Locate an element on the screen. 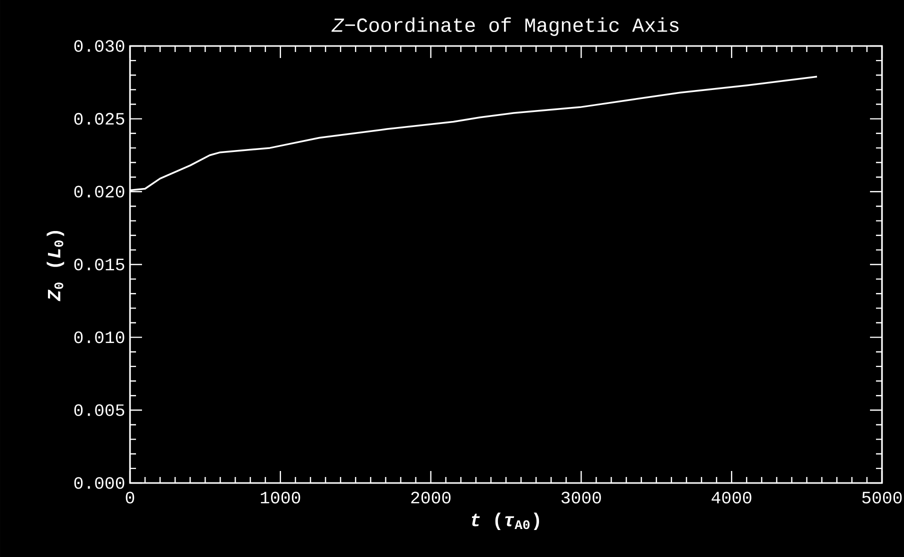 The width and height of the screenshot is (904, 557). x-tick-label: 0 is located at coordinates (130, 498).